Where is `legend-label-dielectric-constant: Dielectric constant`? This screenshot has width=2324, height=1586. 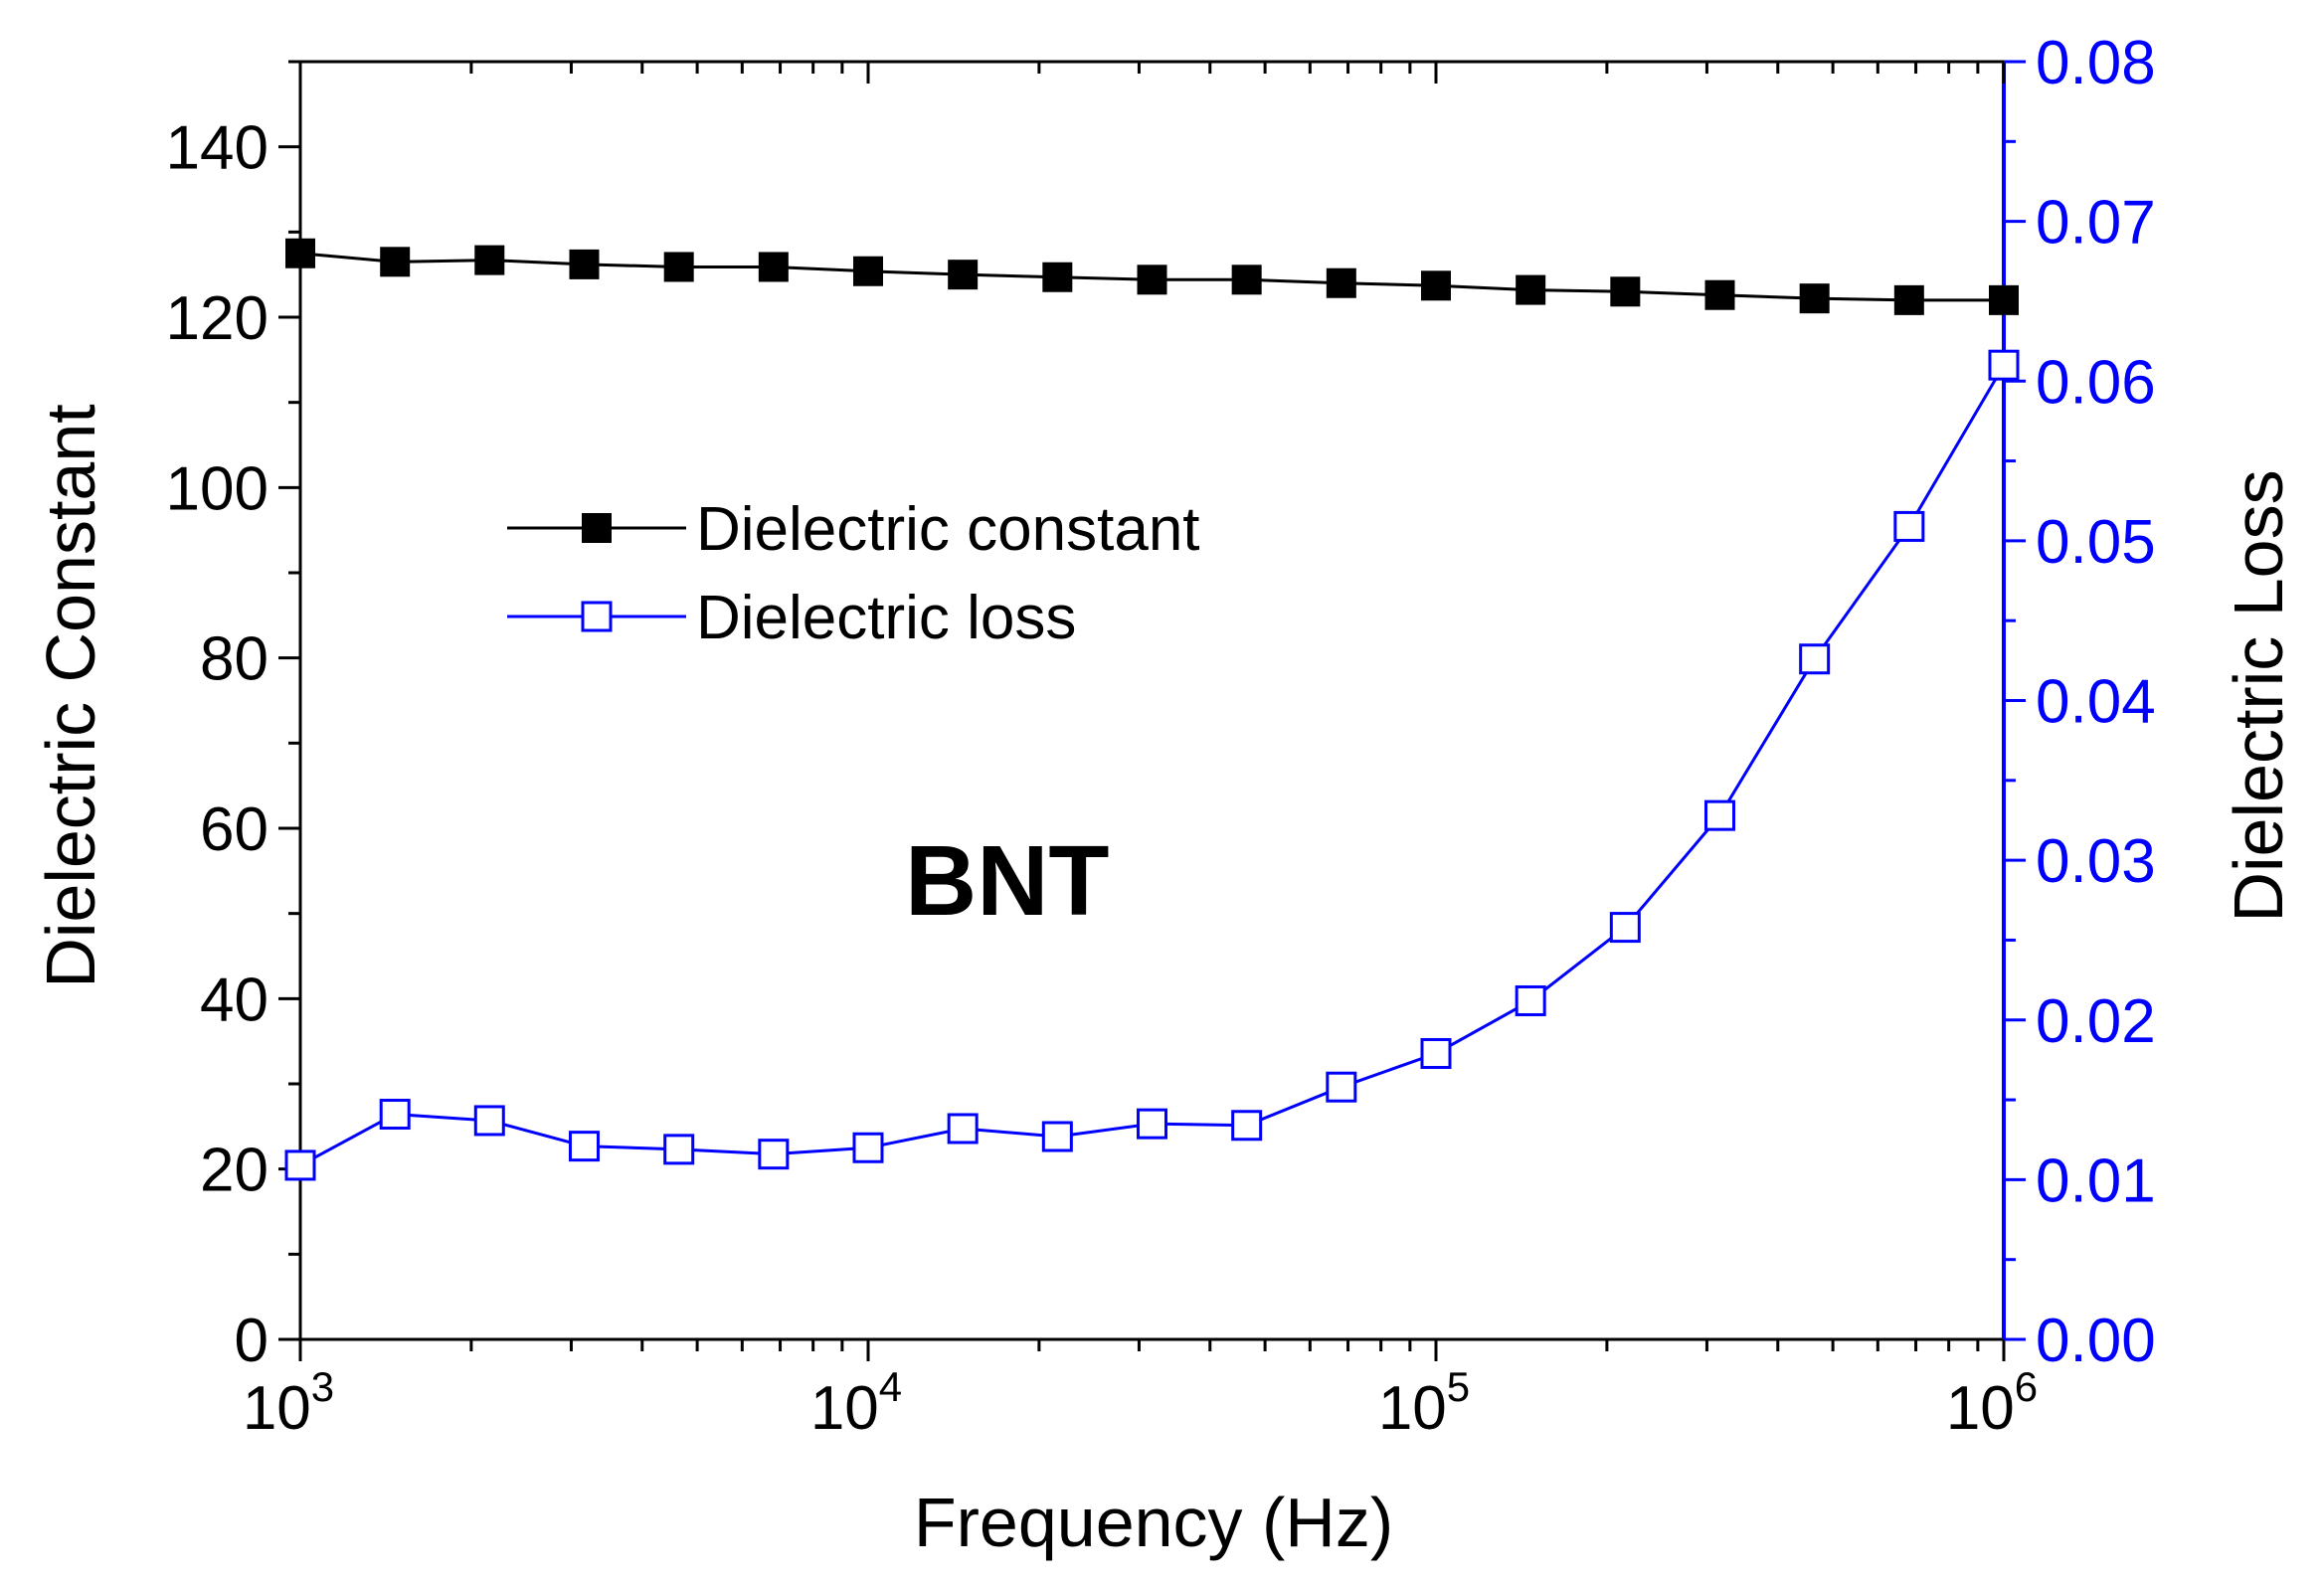 legend-label-dielectric-constant: Dielectric constant is located at coordinates (948, 529).